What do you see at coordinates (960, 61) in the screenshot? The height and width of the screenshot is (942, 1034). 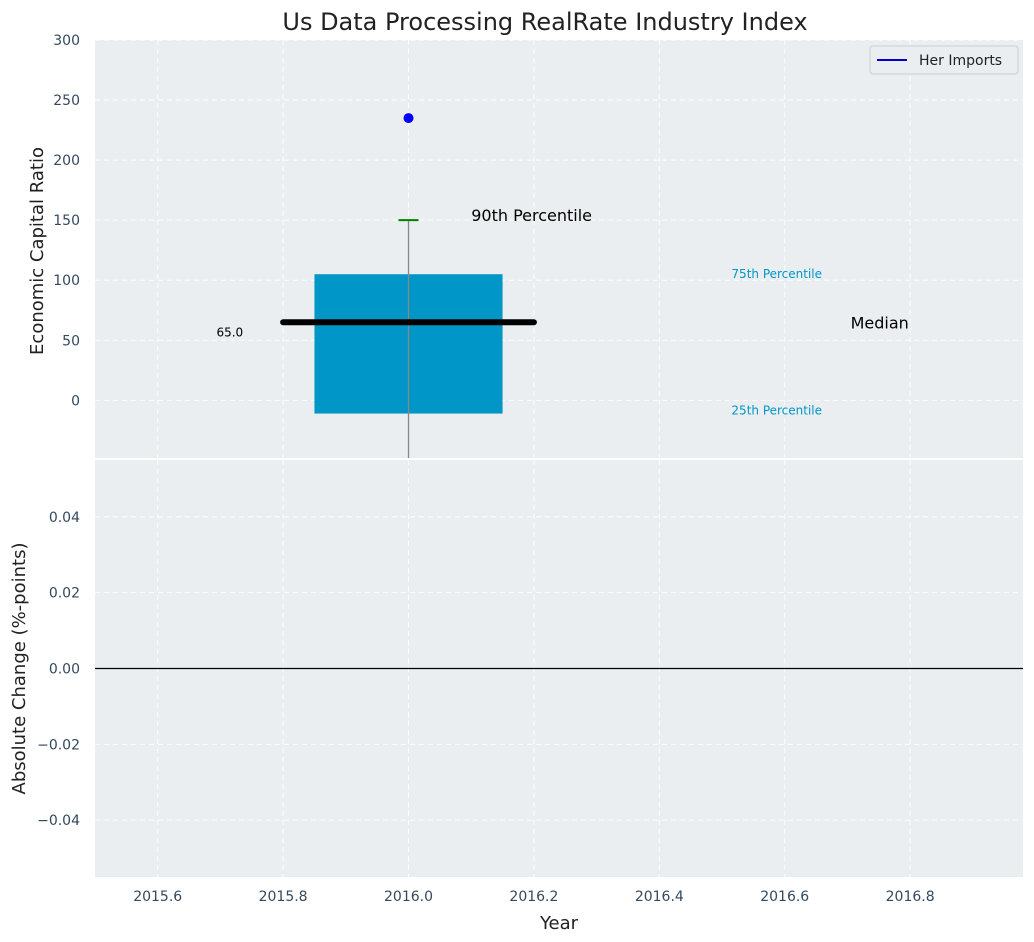 I see `legend-label-her-imports: Her Imports` at bounding box center [960, 61].